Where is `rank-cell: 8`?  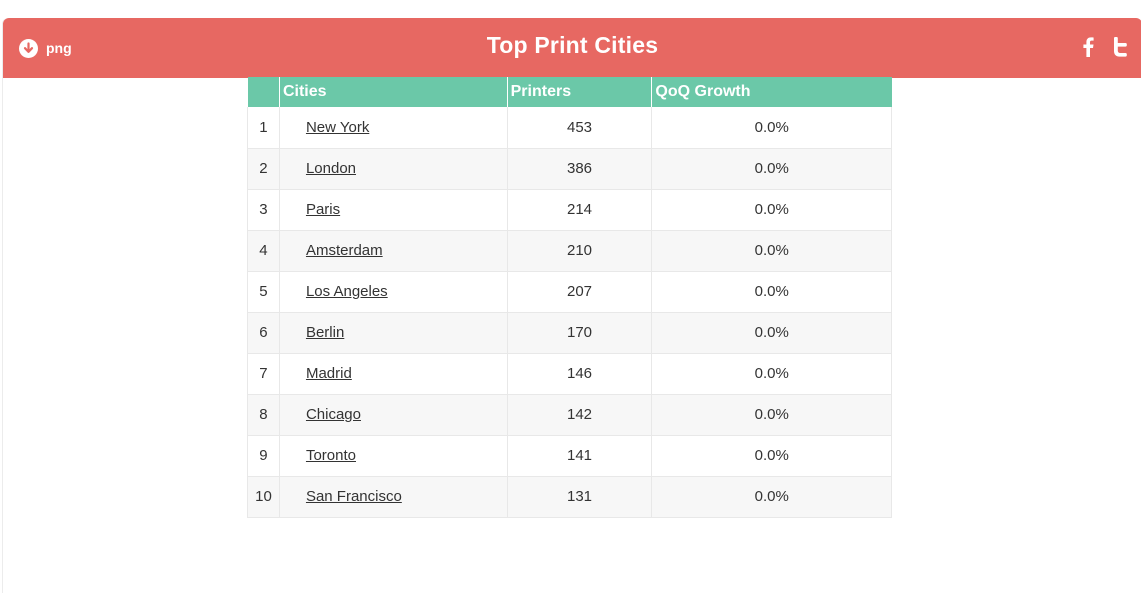
rank-cell: 8 is located at coordinates (263, 415).